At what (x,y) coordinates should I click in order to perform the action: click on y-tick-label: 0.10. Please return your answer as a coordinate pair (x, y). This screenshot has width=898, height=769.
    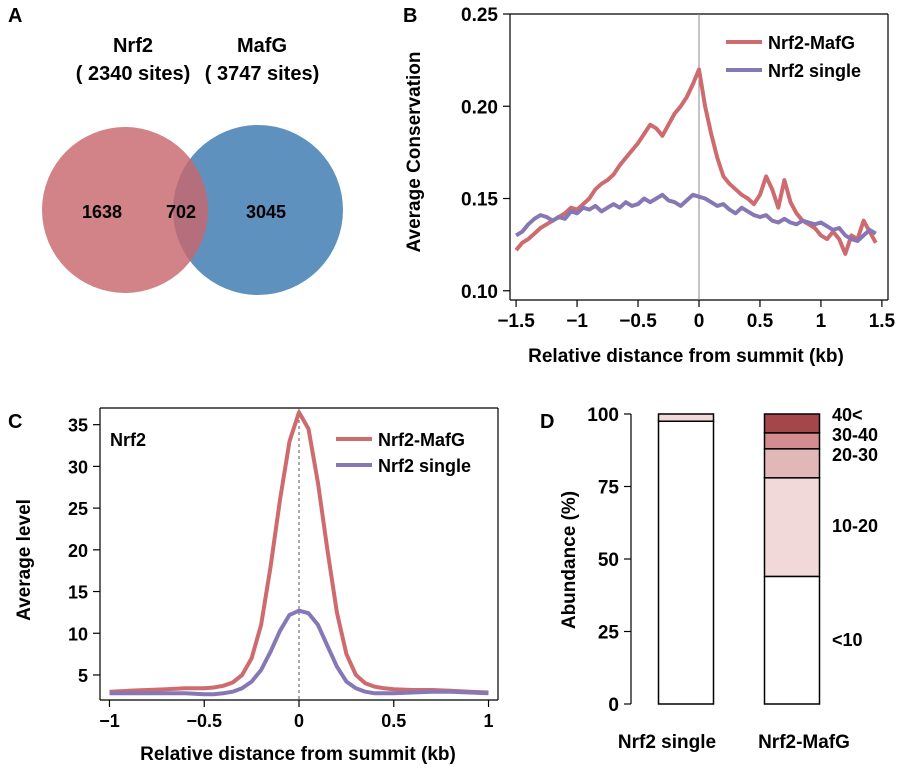
    Looking at the image, I should click on (479, 292).